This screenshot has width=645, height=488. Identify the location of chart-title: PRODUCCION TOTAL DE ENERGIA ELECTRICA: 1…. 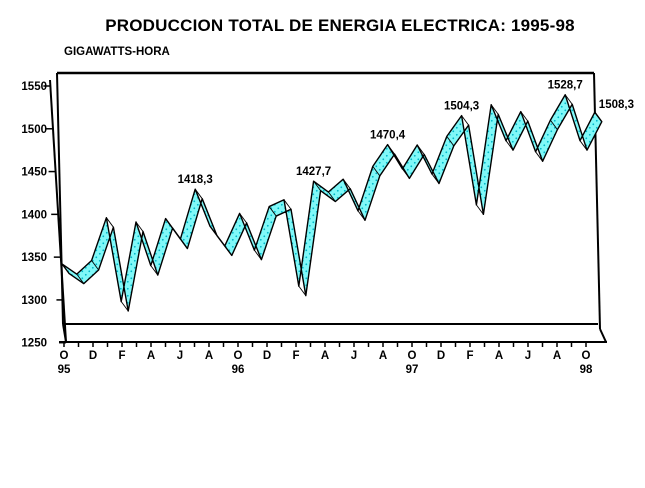
(340, 25).